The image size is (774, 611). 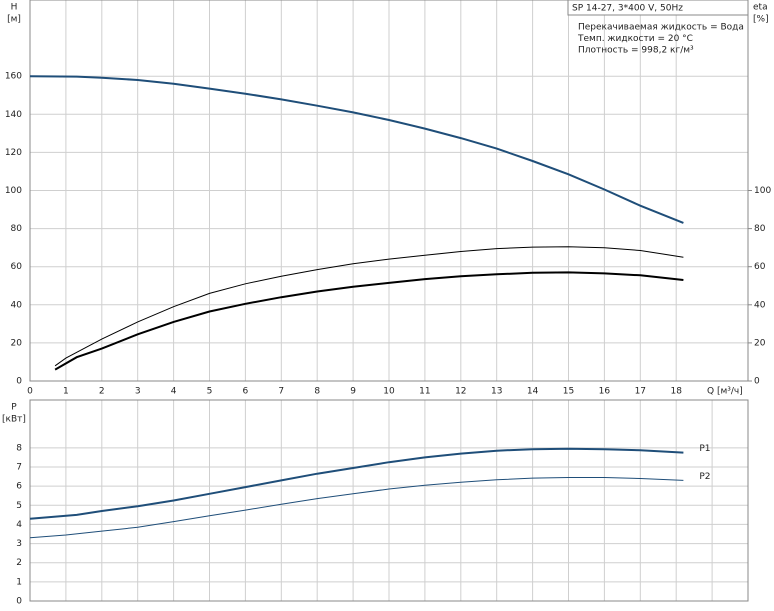 What do you see at coordinates (19, 525) in the screenshot?
I see `y-tick-label: 4` at bounding box center [19, 525].